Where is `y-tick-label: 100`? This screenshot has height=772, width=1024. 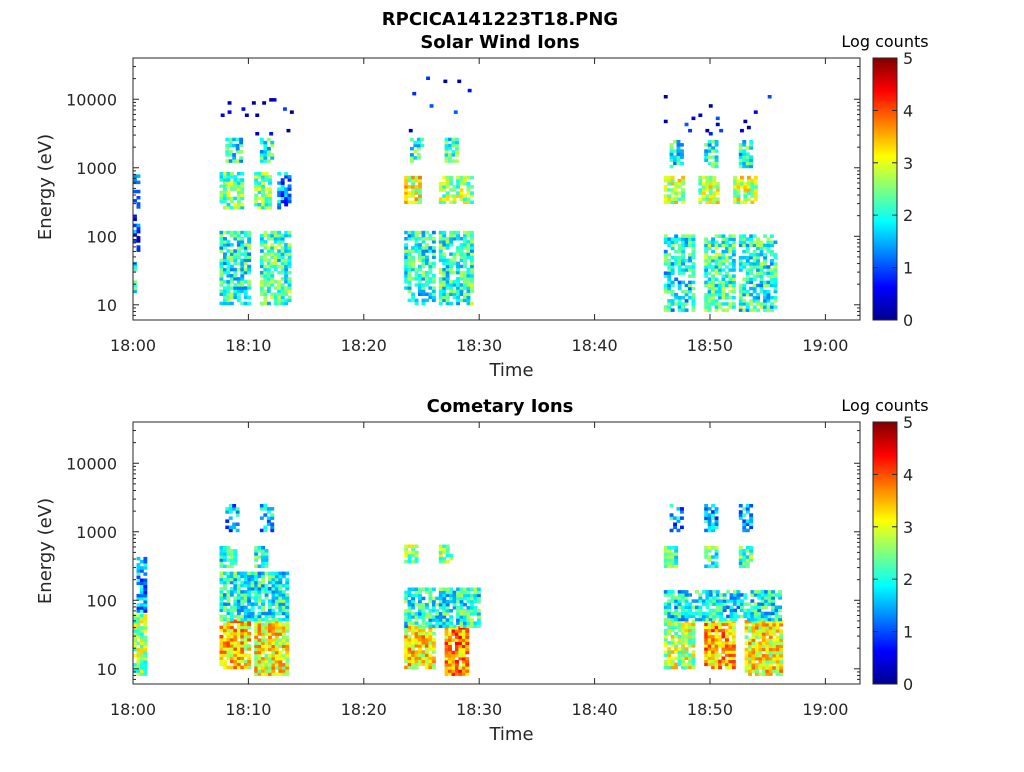
y-tick-label: 100 is located at coordinates (101, 600).